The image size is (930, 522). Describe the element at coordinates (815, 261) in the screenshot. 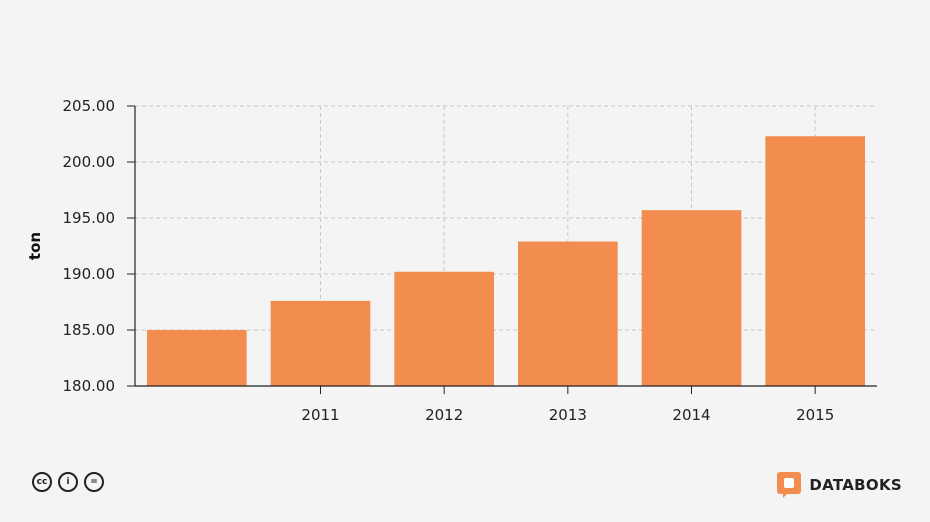

I see `bar-2015` at that location.